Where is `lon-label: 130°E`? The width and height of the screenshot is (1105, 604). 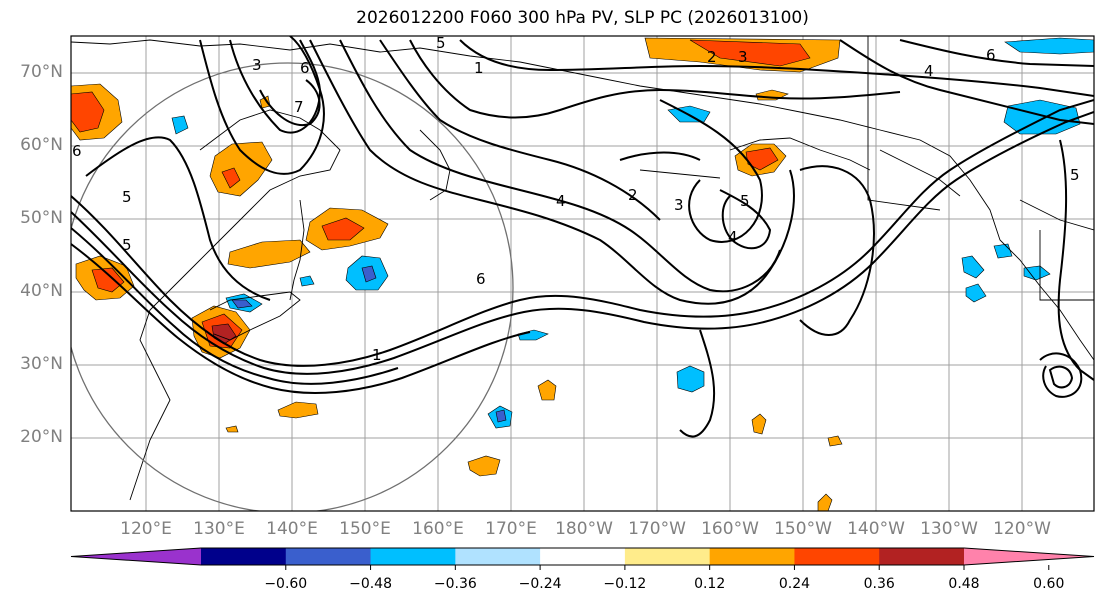 lon-label: 130°E is located at coordinates (219, 529).